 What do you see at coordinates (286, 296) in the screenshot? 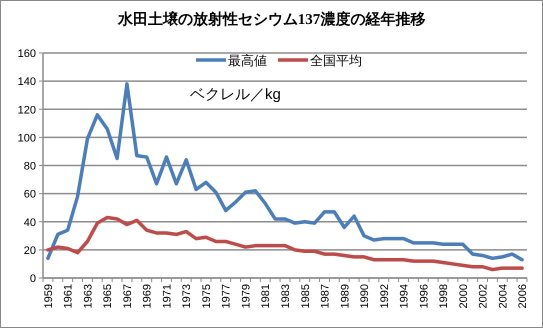
I see `x-tick-label: 1983` at bounding box center [286, 296].